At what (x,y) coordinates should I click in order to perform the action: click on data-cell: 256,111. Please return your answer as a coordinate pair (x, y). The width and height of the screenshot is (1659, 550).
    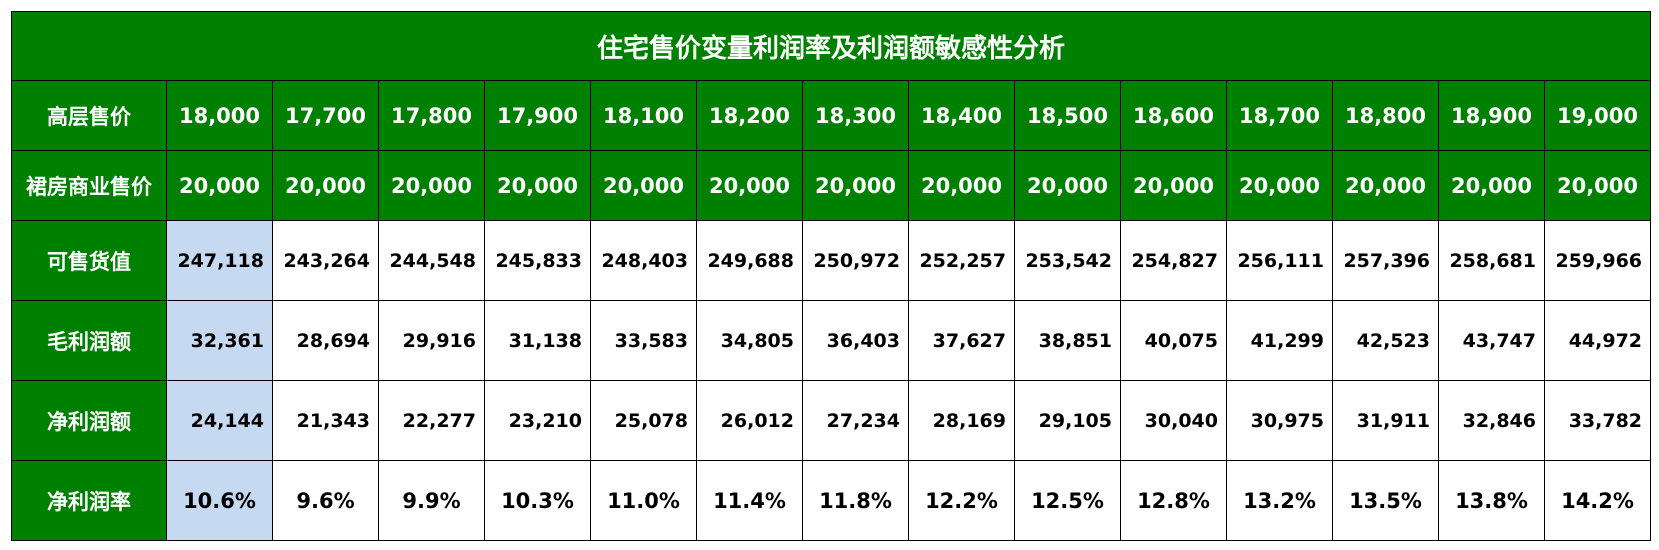
    Looking at the image, I should click on (1279, 260).